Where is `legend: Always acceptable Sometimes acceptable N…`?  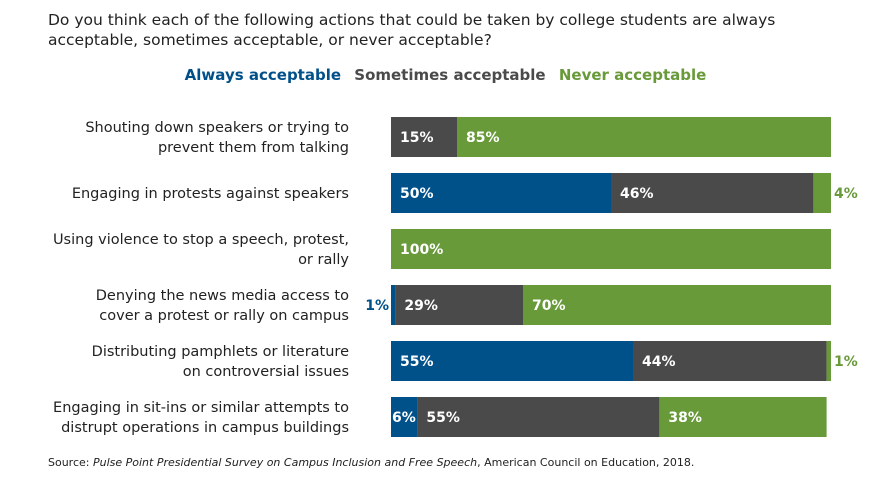 legend: Always acceptable Sometimes acceptable N… is located at coordinates (445, 75).